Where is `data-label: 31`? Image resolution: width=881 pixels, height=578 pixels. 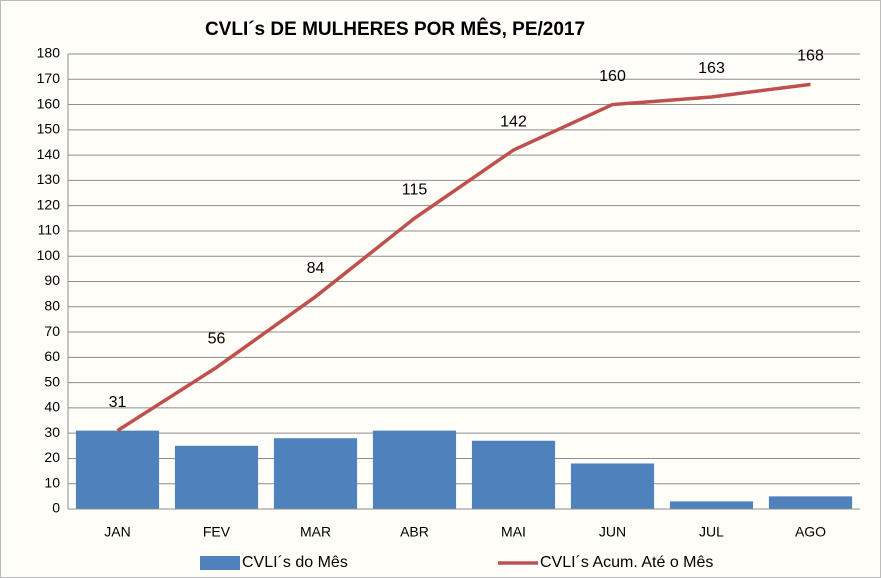
data-label: 31 is located at coordinates (118, 402).